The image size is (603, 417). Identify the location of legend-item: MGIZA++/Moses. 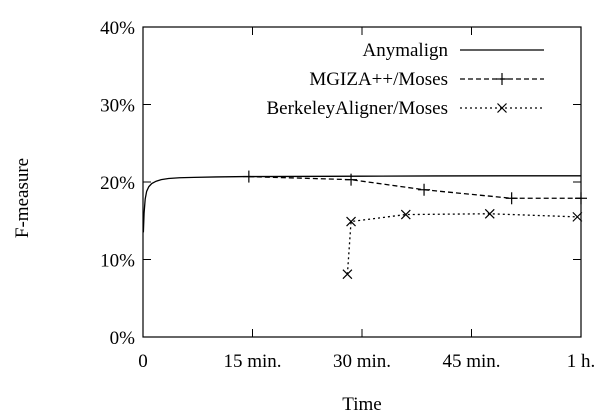
(426, 79).